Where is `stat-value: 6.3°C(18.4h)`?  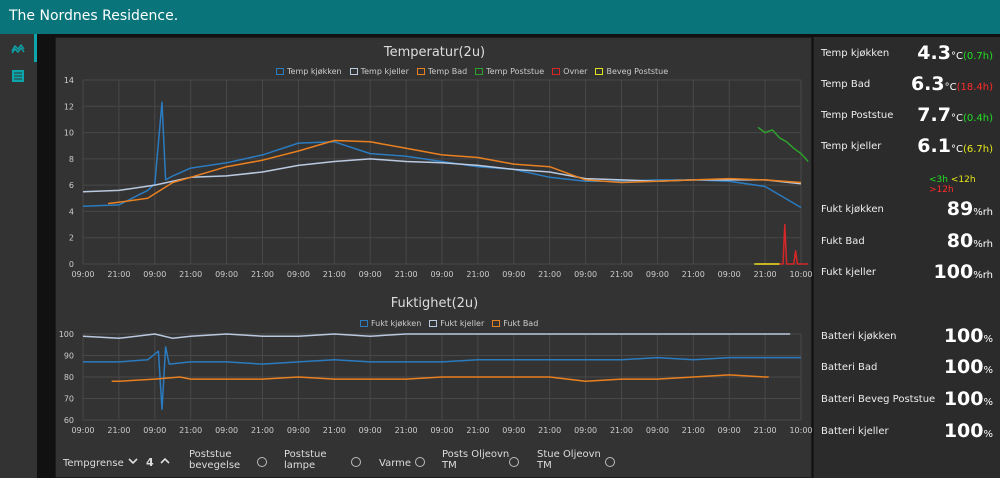 stat-value: 6.3°C(18.4h) is located at coordinates (951, 84).